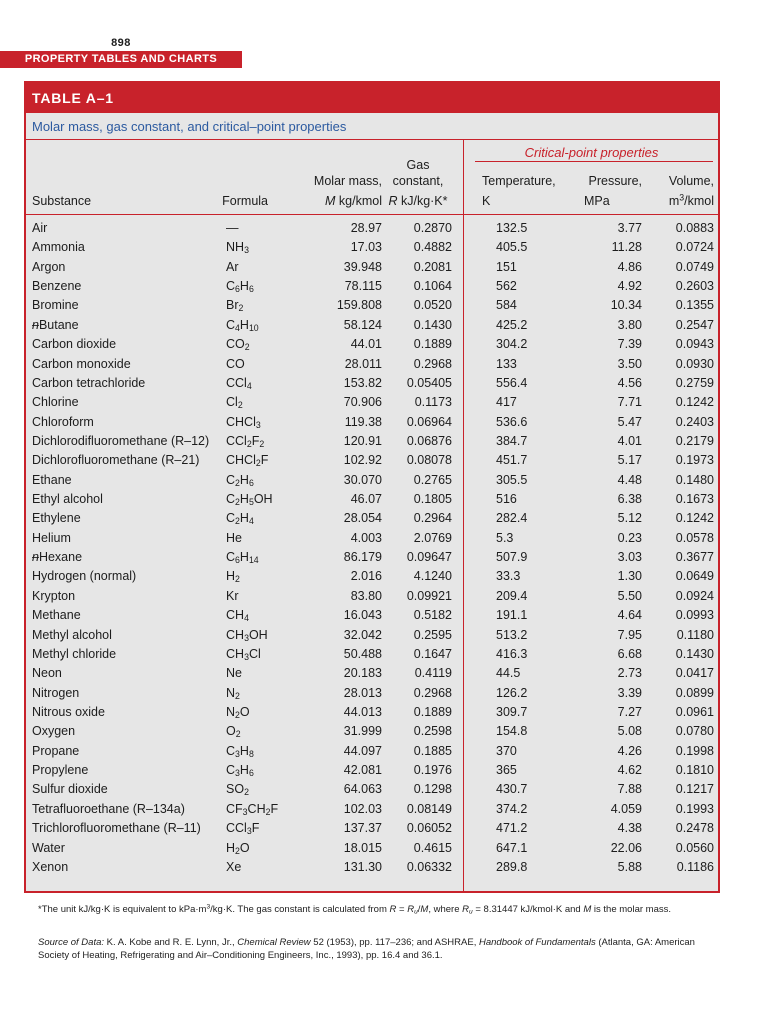 The width and height of the screenshot is (768, 1024). I want to click on table-title: TABLE A–1, so click(372, 98).